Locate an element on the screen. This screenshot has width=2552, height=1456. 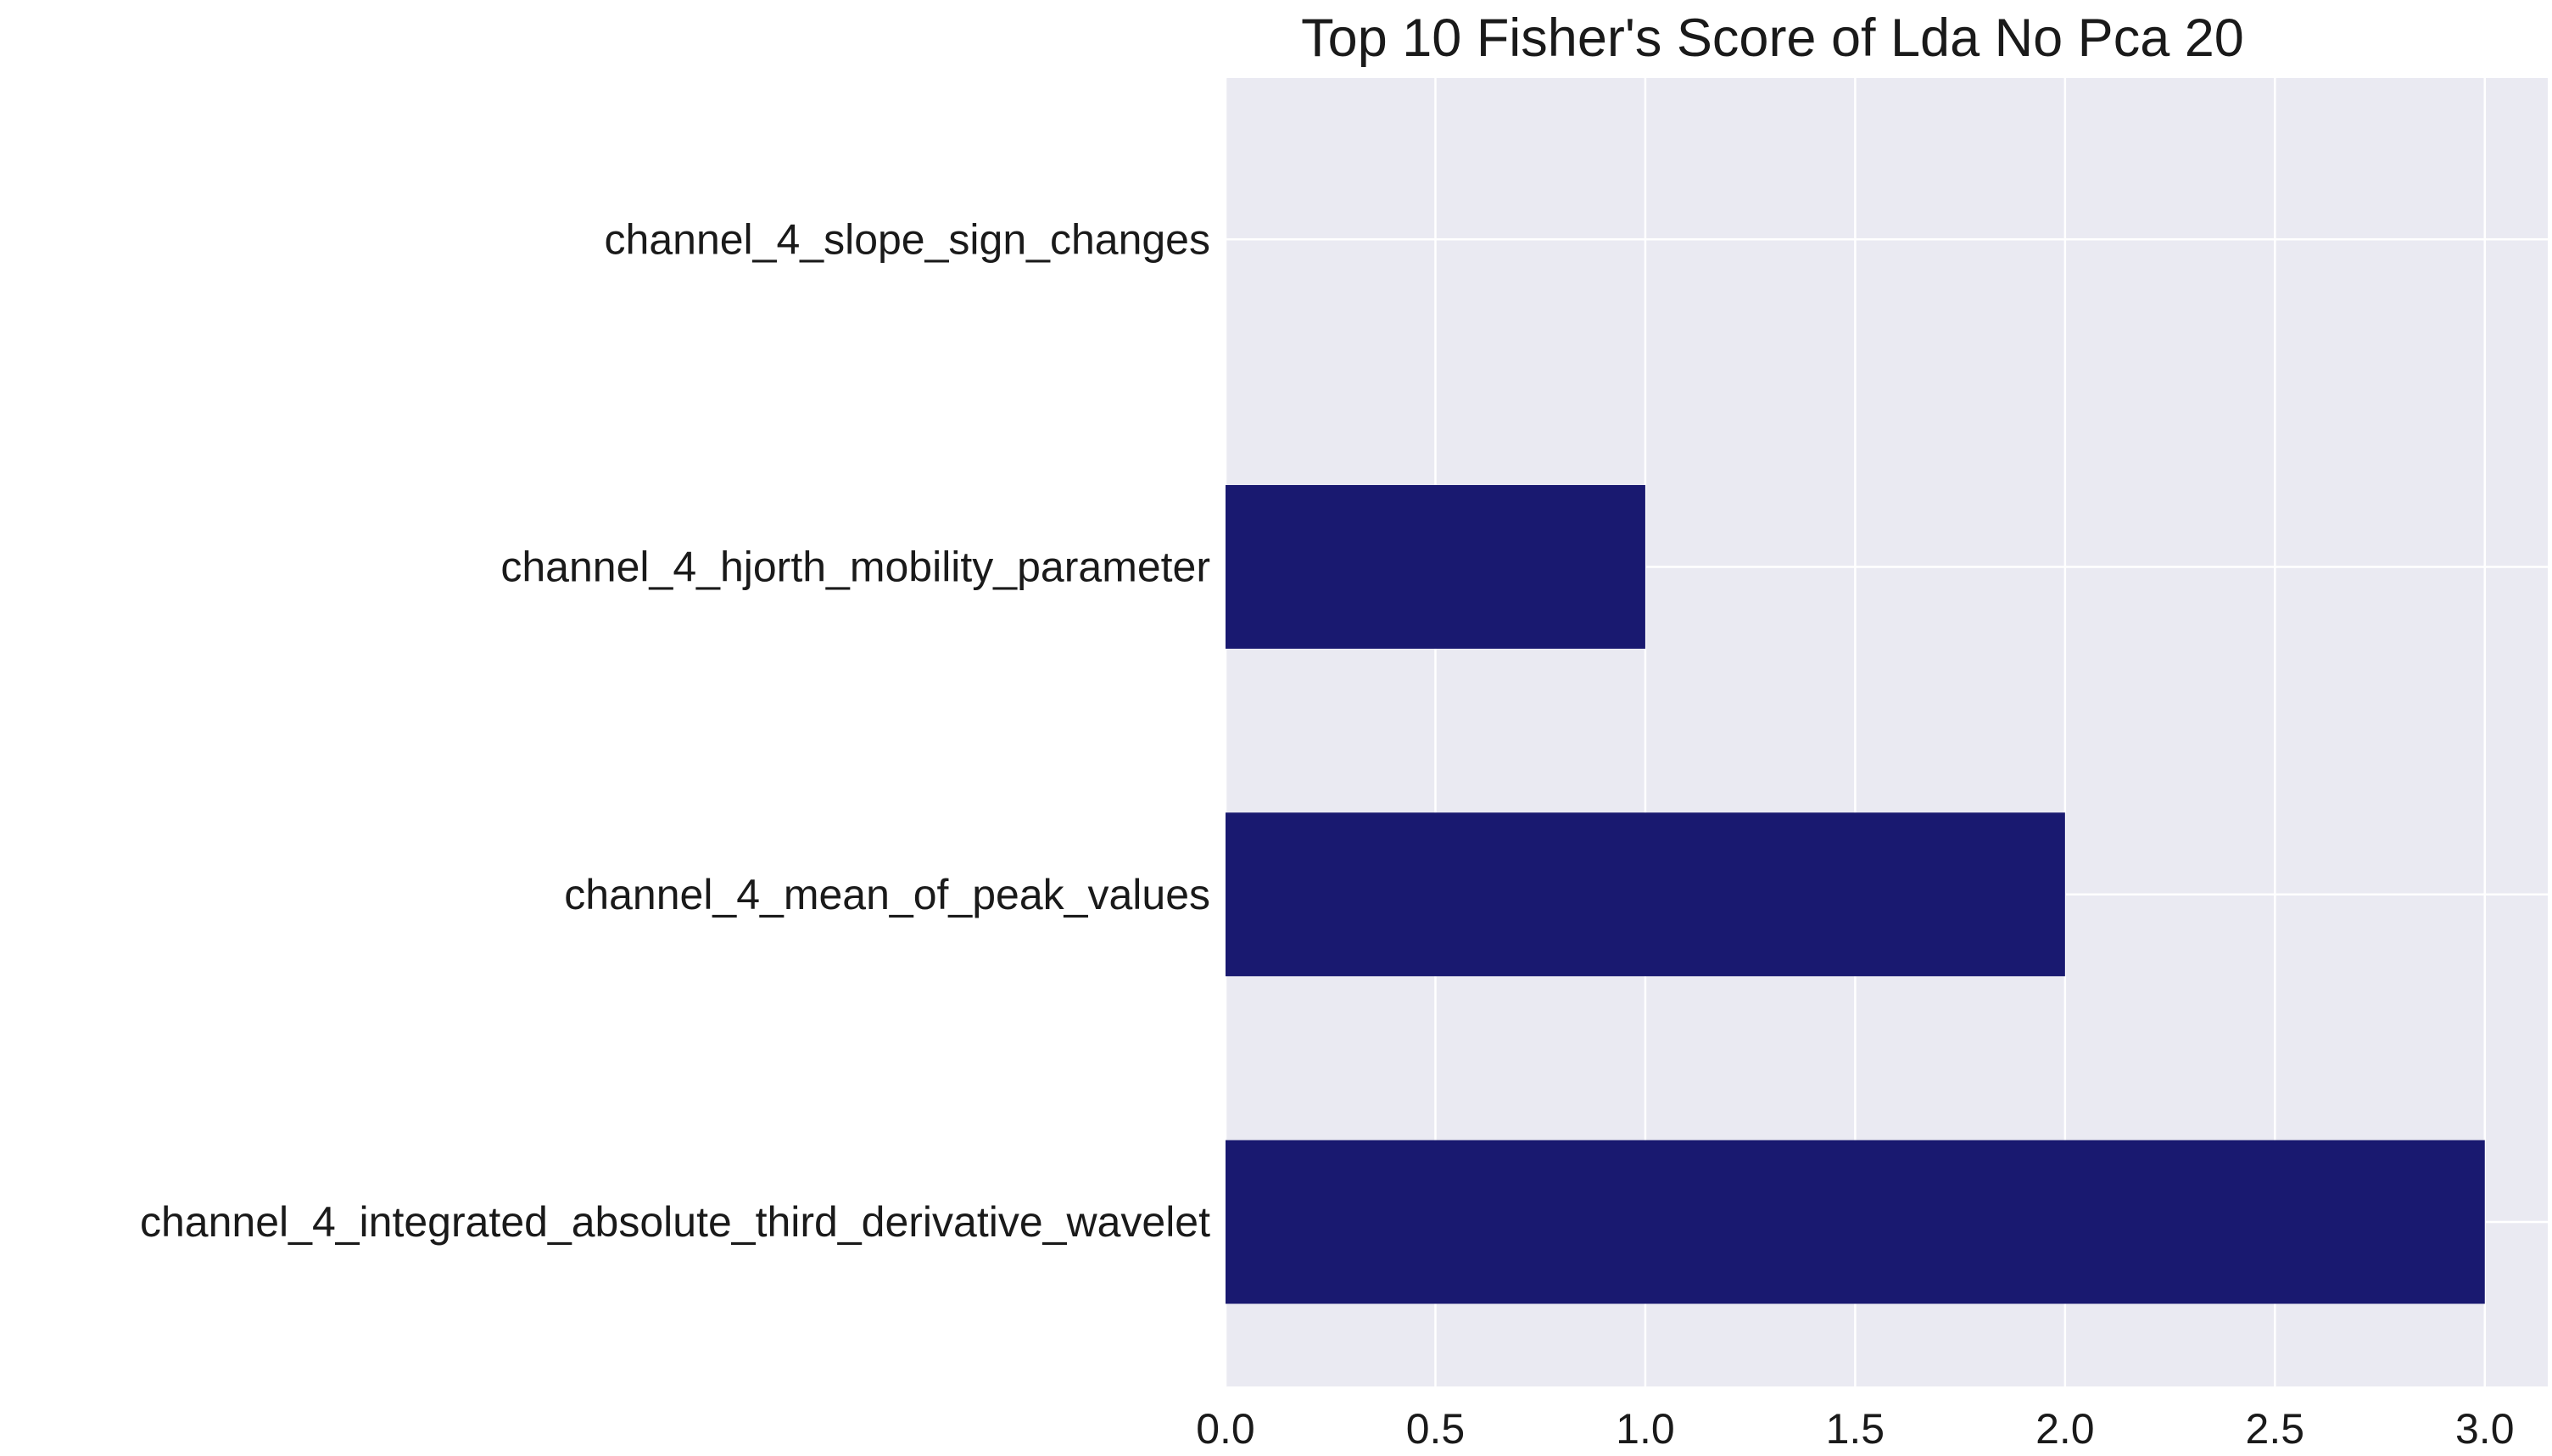
x-tick-label: 3.0 is located at coordinates (2485, 1429).